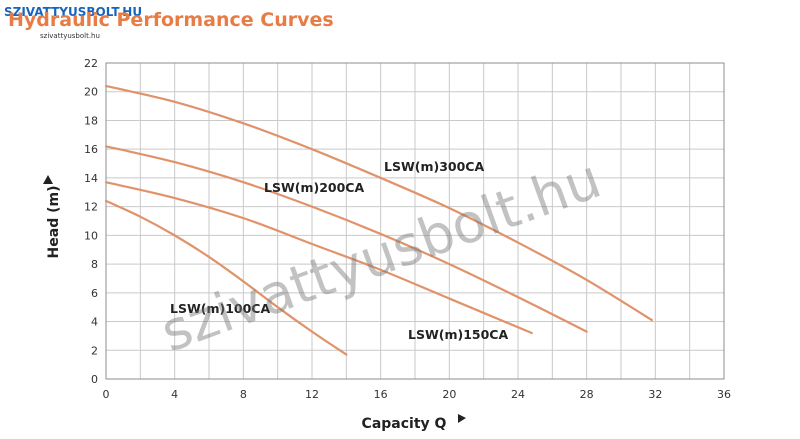 The image size is (800, 439). Describe the element at coordinates (587, 394) in the screenshot. I see `x-tick-label: 28` at that location.